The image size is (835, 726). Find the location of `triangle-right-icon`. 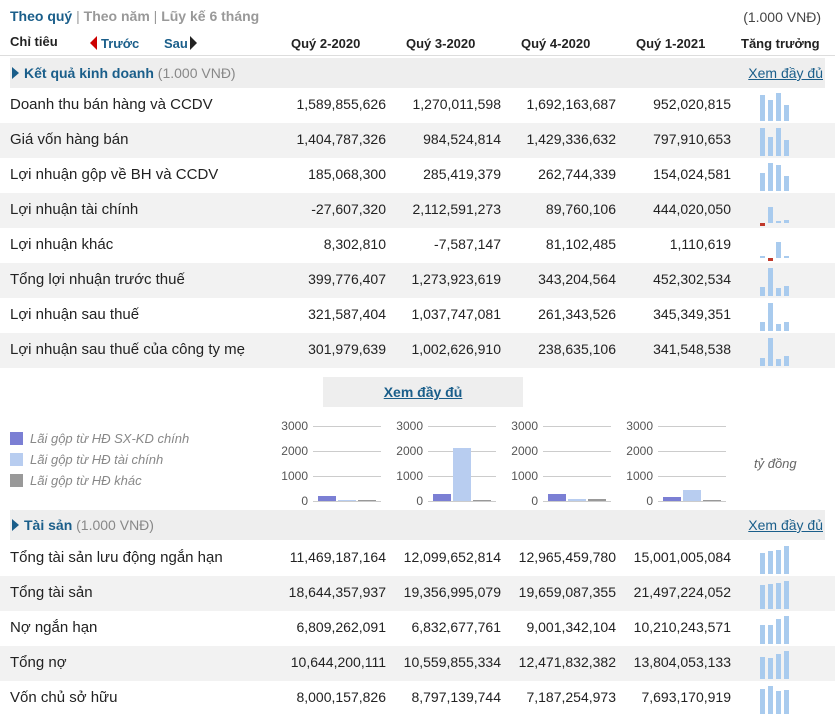

triangle-right-icon is located at coordinates (15, 73).